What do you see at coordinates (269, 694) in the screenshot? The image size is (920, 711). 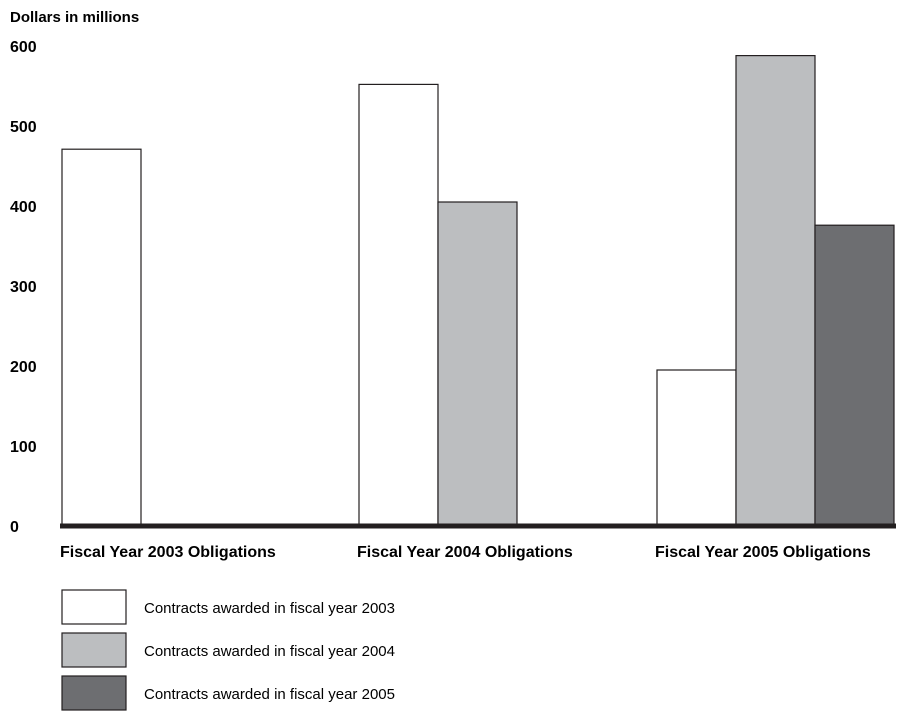 I see `legend-label: Contracts awarded in fiscal year 2005` at bounding box center [269, 694].